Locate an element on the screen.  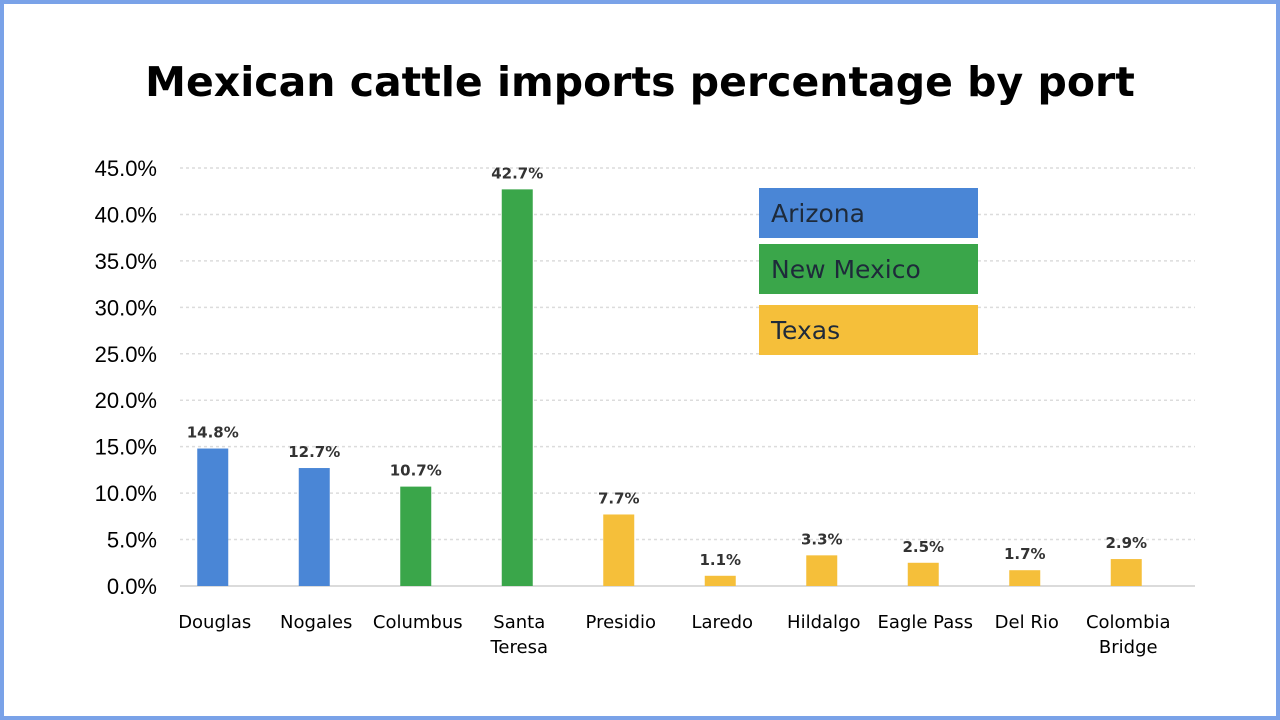
x-tick-label: Eagle Pass is located at coordinates (925, 622).